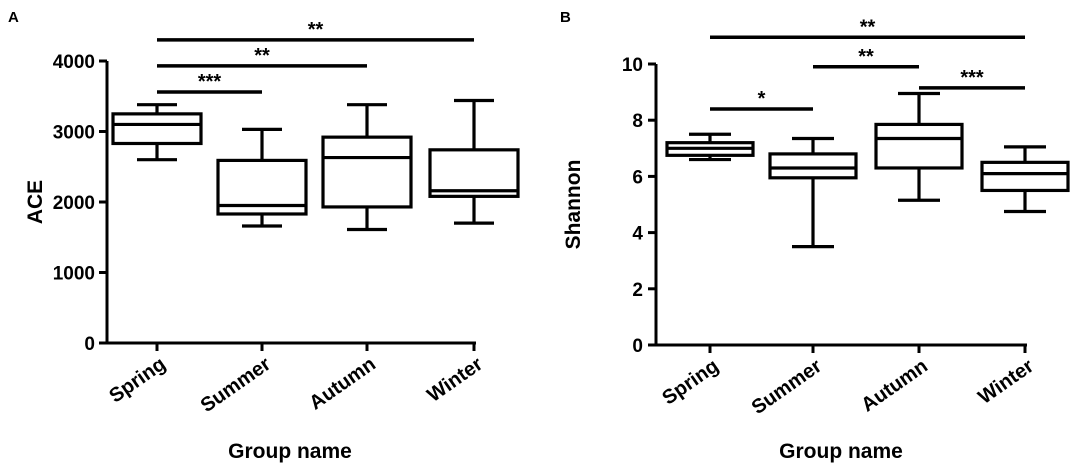 The width and height of the screenshot is (1084, 471). What do you see at coordinates (455, 380) in the screenshot?
I see `panel-a-category-label: Winter` at bounding box center [455, 380].